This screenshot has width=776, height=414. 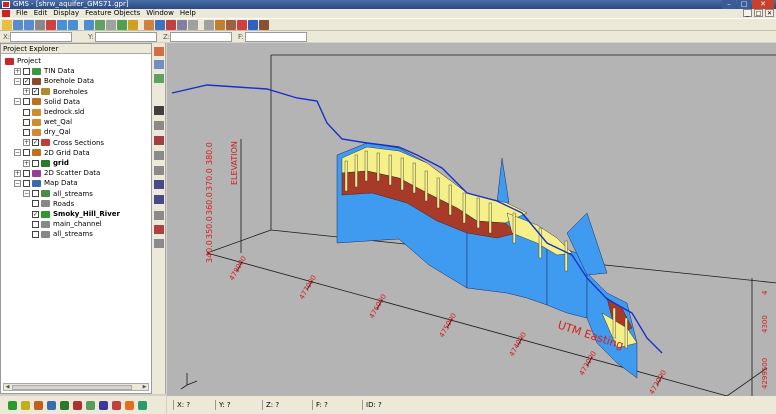 What do you see at coordinates (47, 122) in the screenshot?
I see `tree-item: wet_Qal` at bounding box center [47, 122].